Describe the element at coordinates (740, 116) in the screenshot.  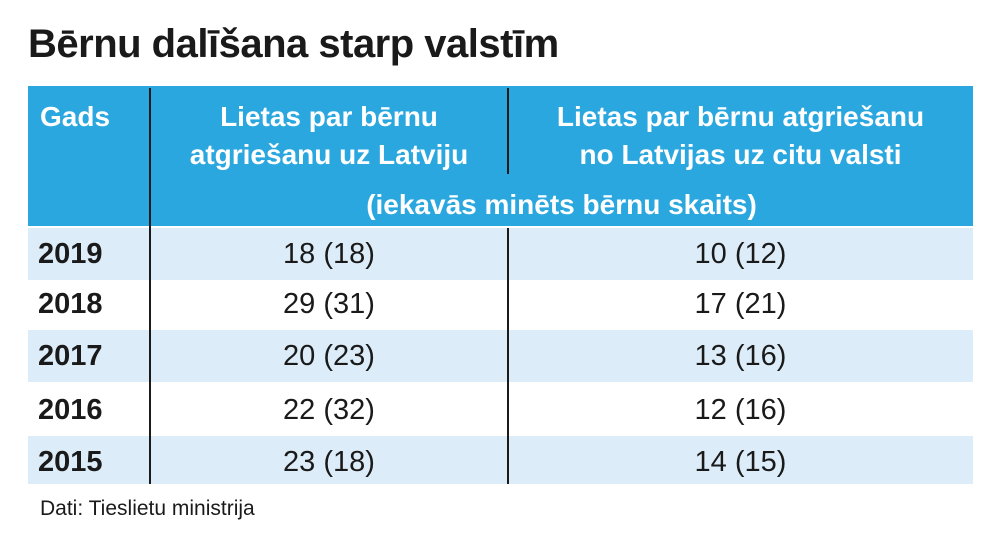
I see `header-line: Lietas par bērnu atgriešanu` at that location.